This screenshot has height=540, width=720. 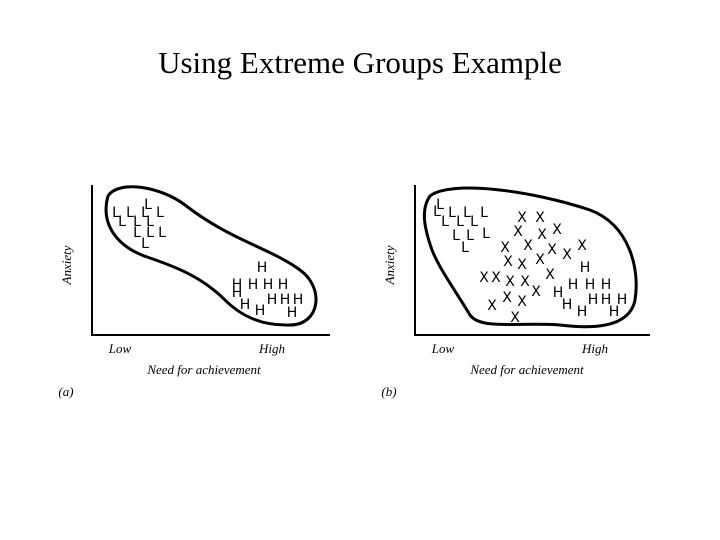 What do you see at coordinates (65, 391) in the screenshot?
I see `panel-tag: (a)` at bounding box center [65, 391].